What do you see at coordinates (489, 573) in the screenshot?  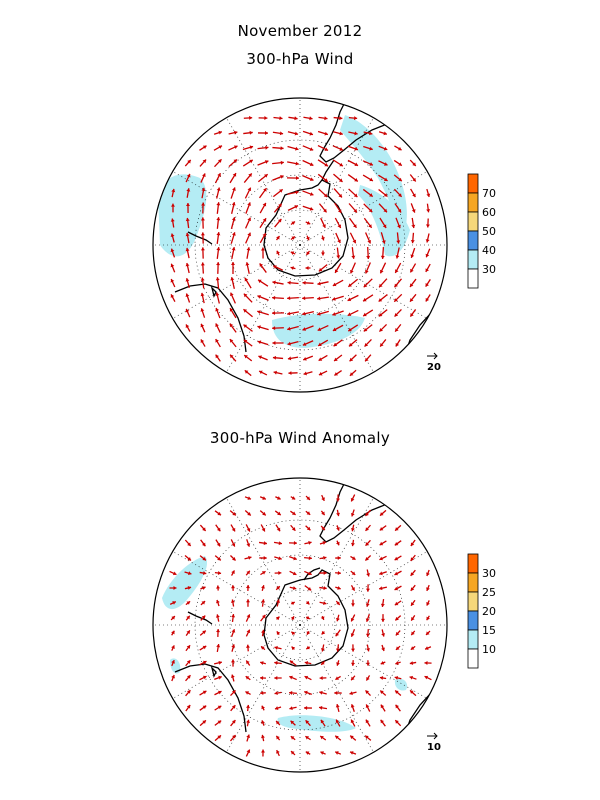 I see `colorbar-tick-label: 30` at bounding box center [489, 573].